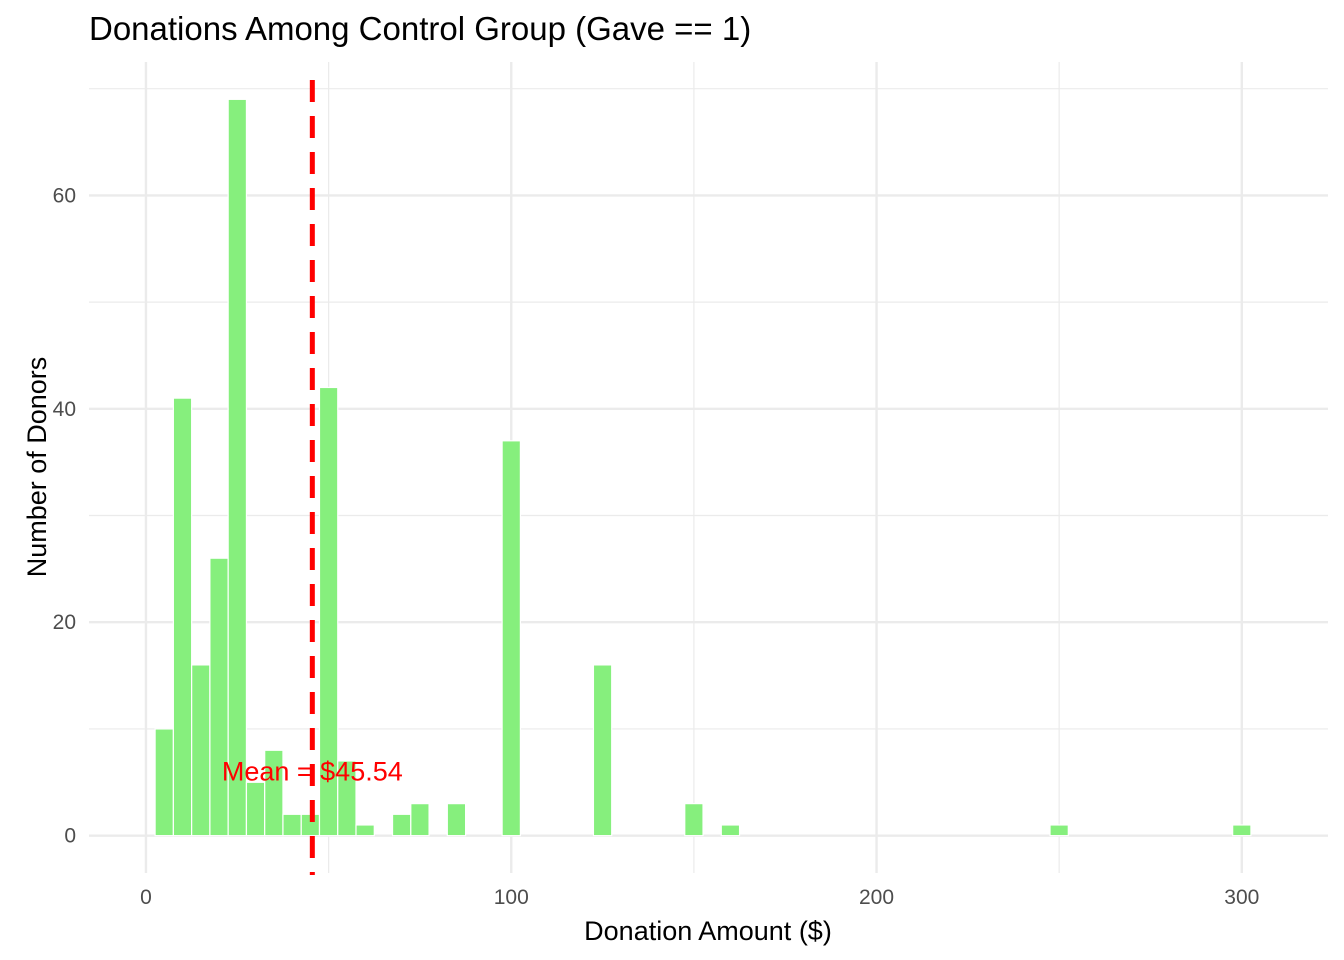 This screenshot has height=960, width=1344. What do you see at coordinates (64, 622) in the screenshot?
I see `y-tick-label: 20` at bounding box center [64, 622].